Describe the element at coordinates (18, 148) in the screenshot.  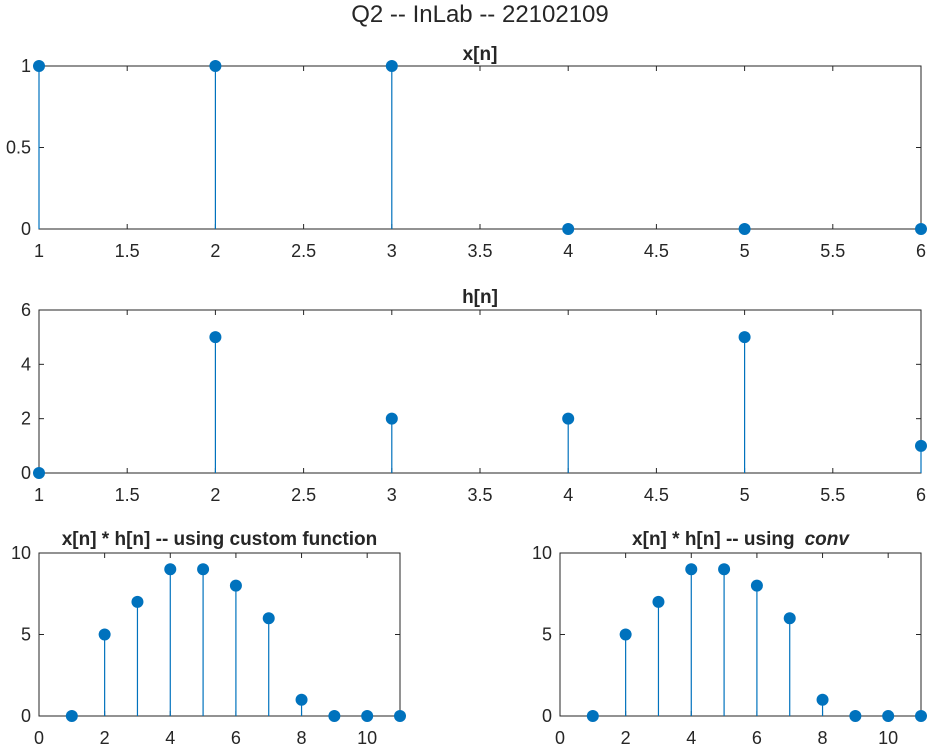
I see `y-tick-label: 0.5` at that location.